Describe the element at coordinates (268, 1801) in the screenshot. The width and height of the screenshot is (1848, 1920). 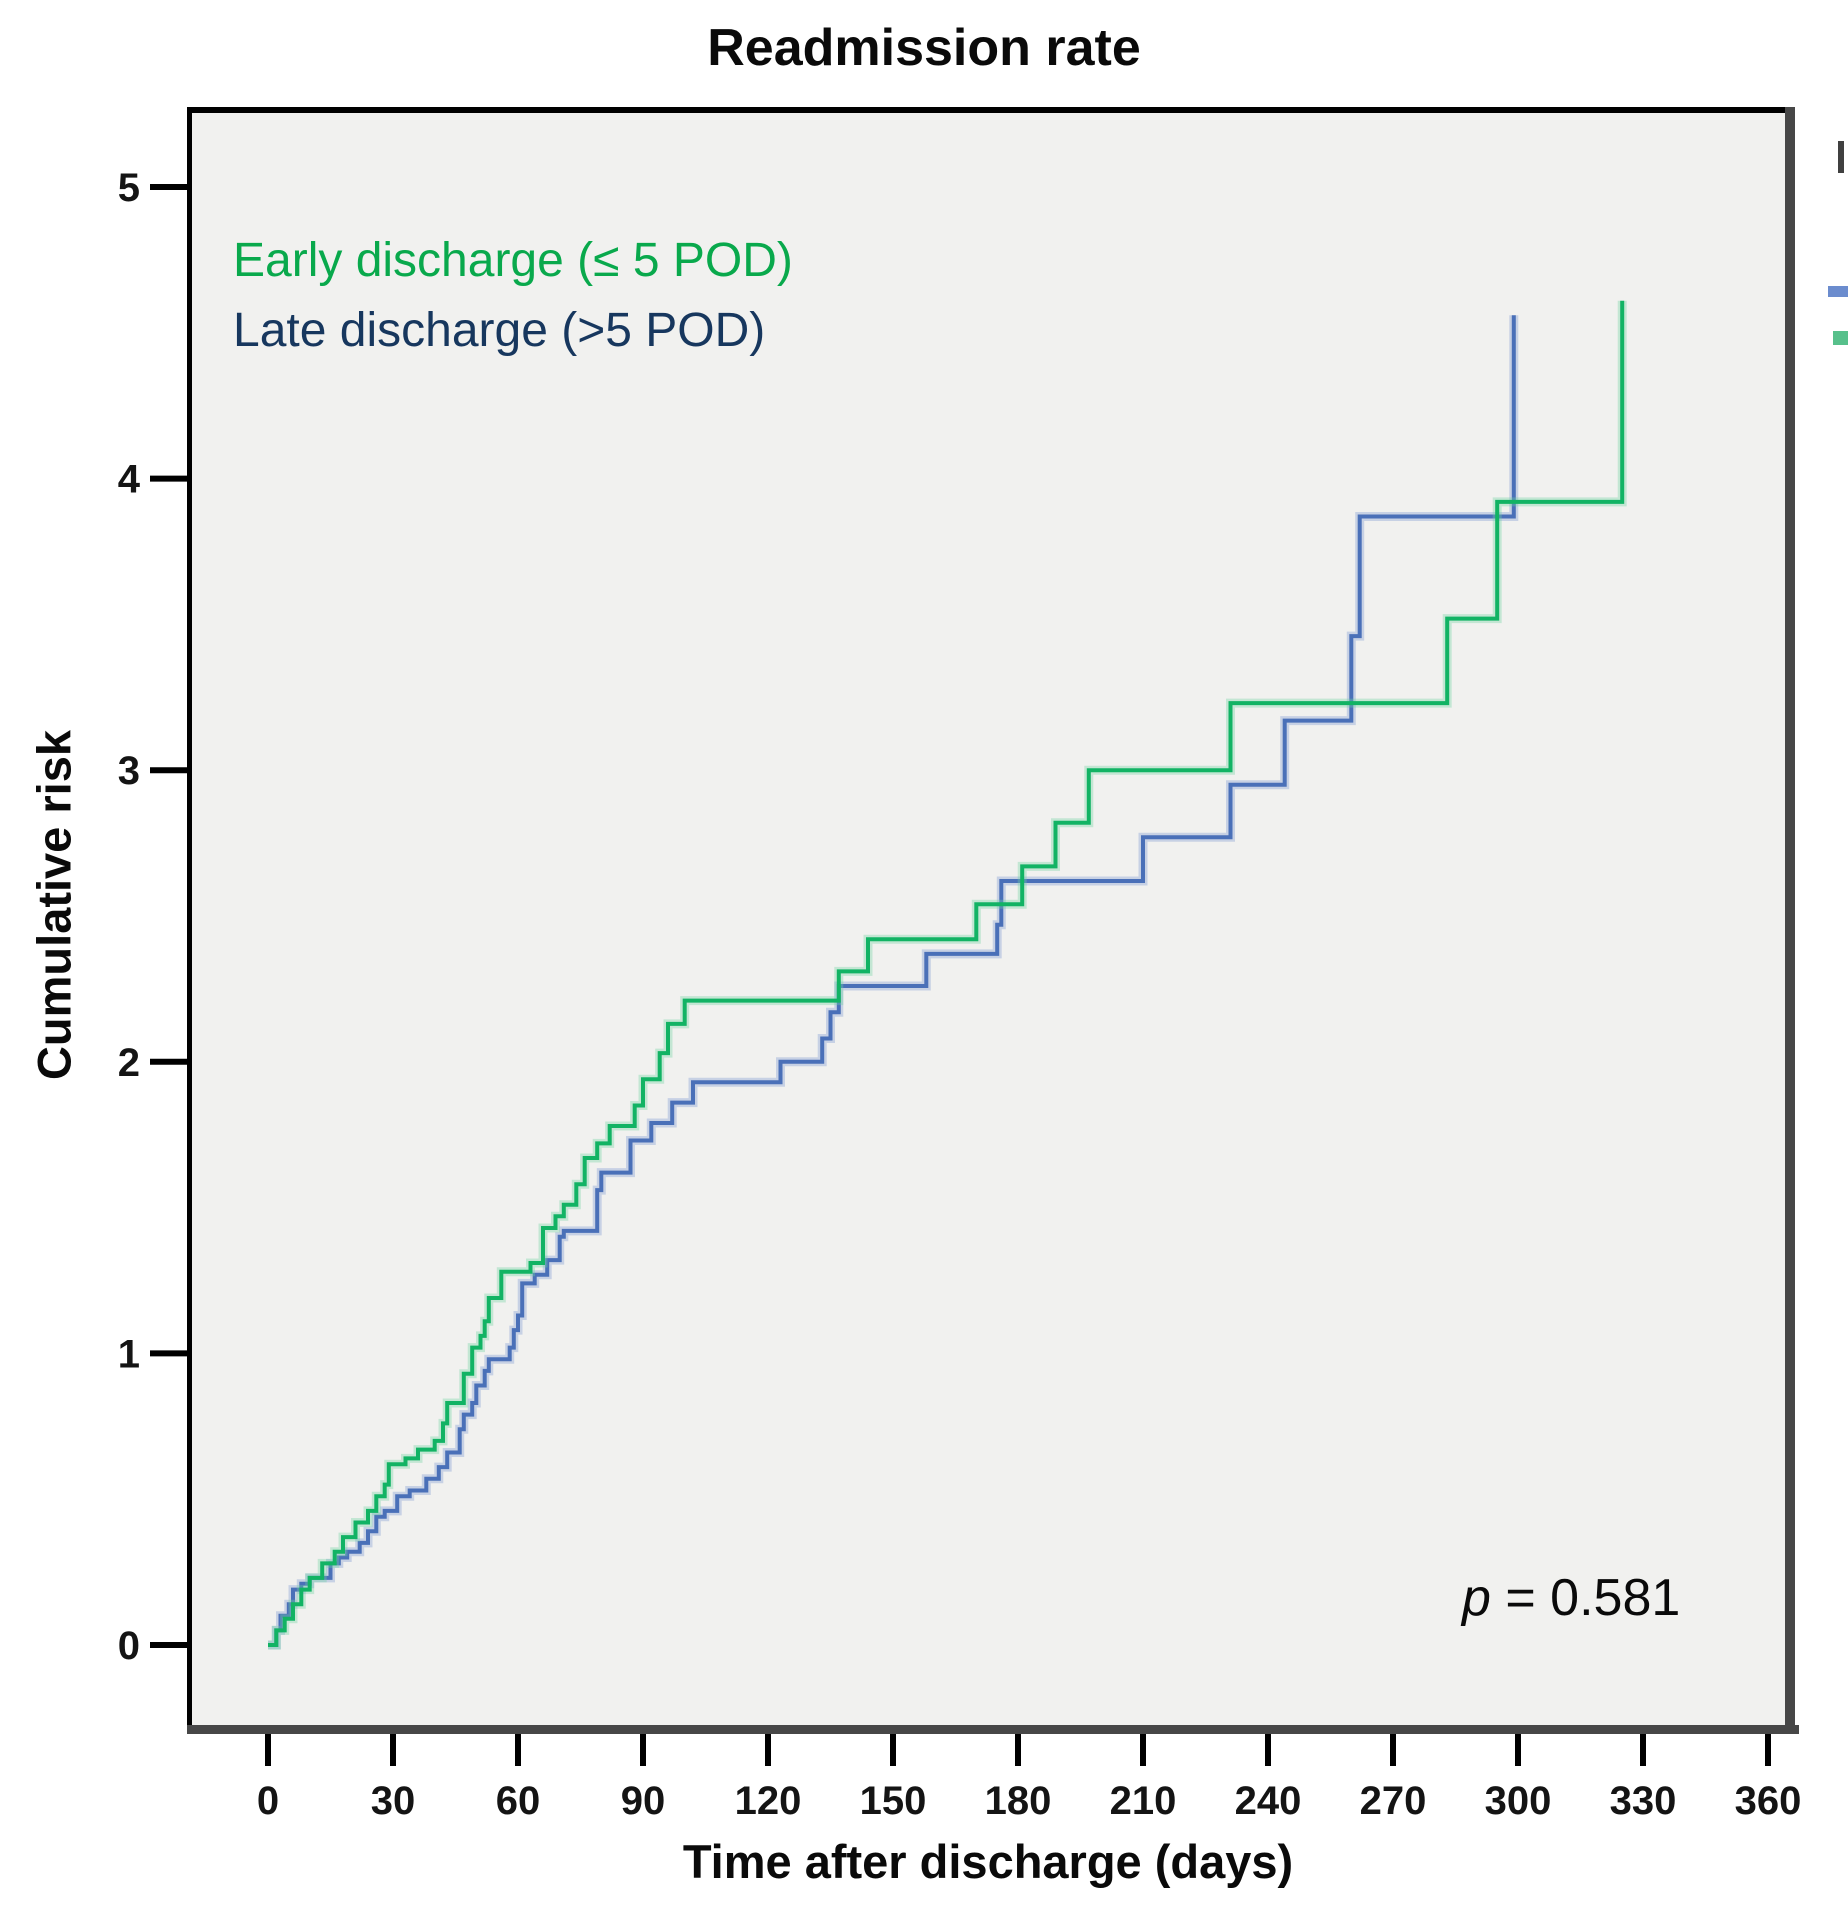
I see `x-tick-label: 0` at that location.